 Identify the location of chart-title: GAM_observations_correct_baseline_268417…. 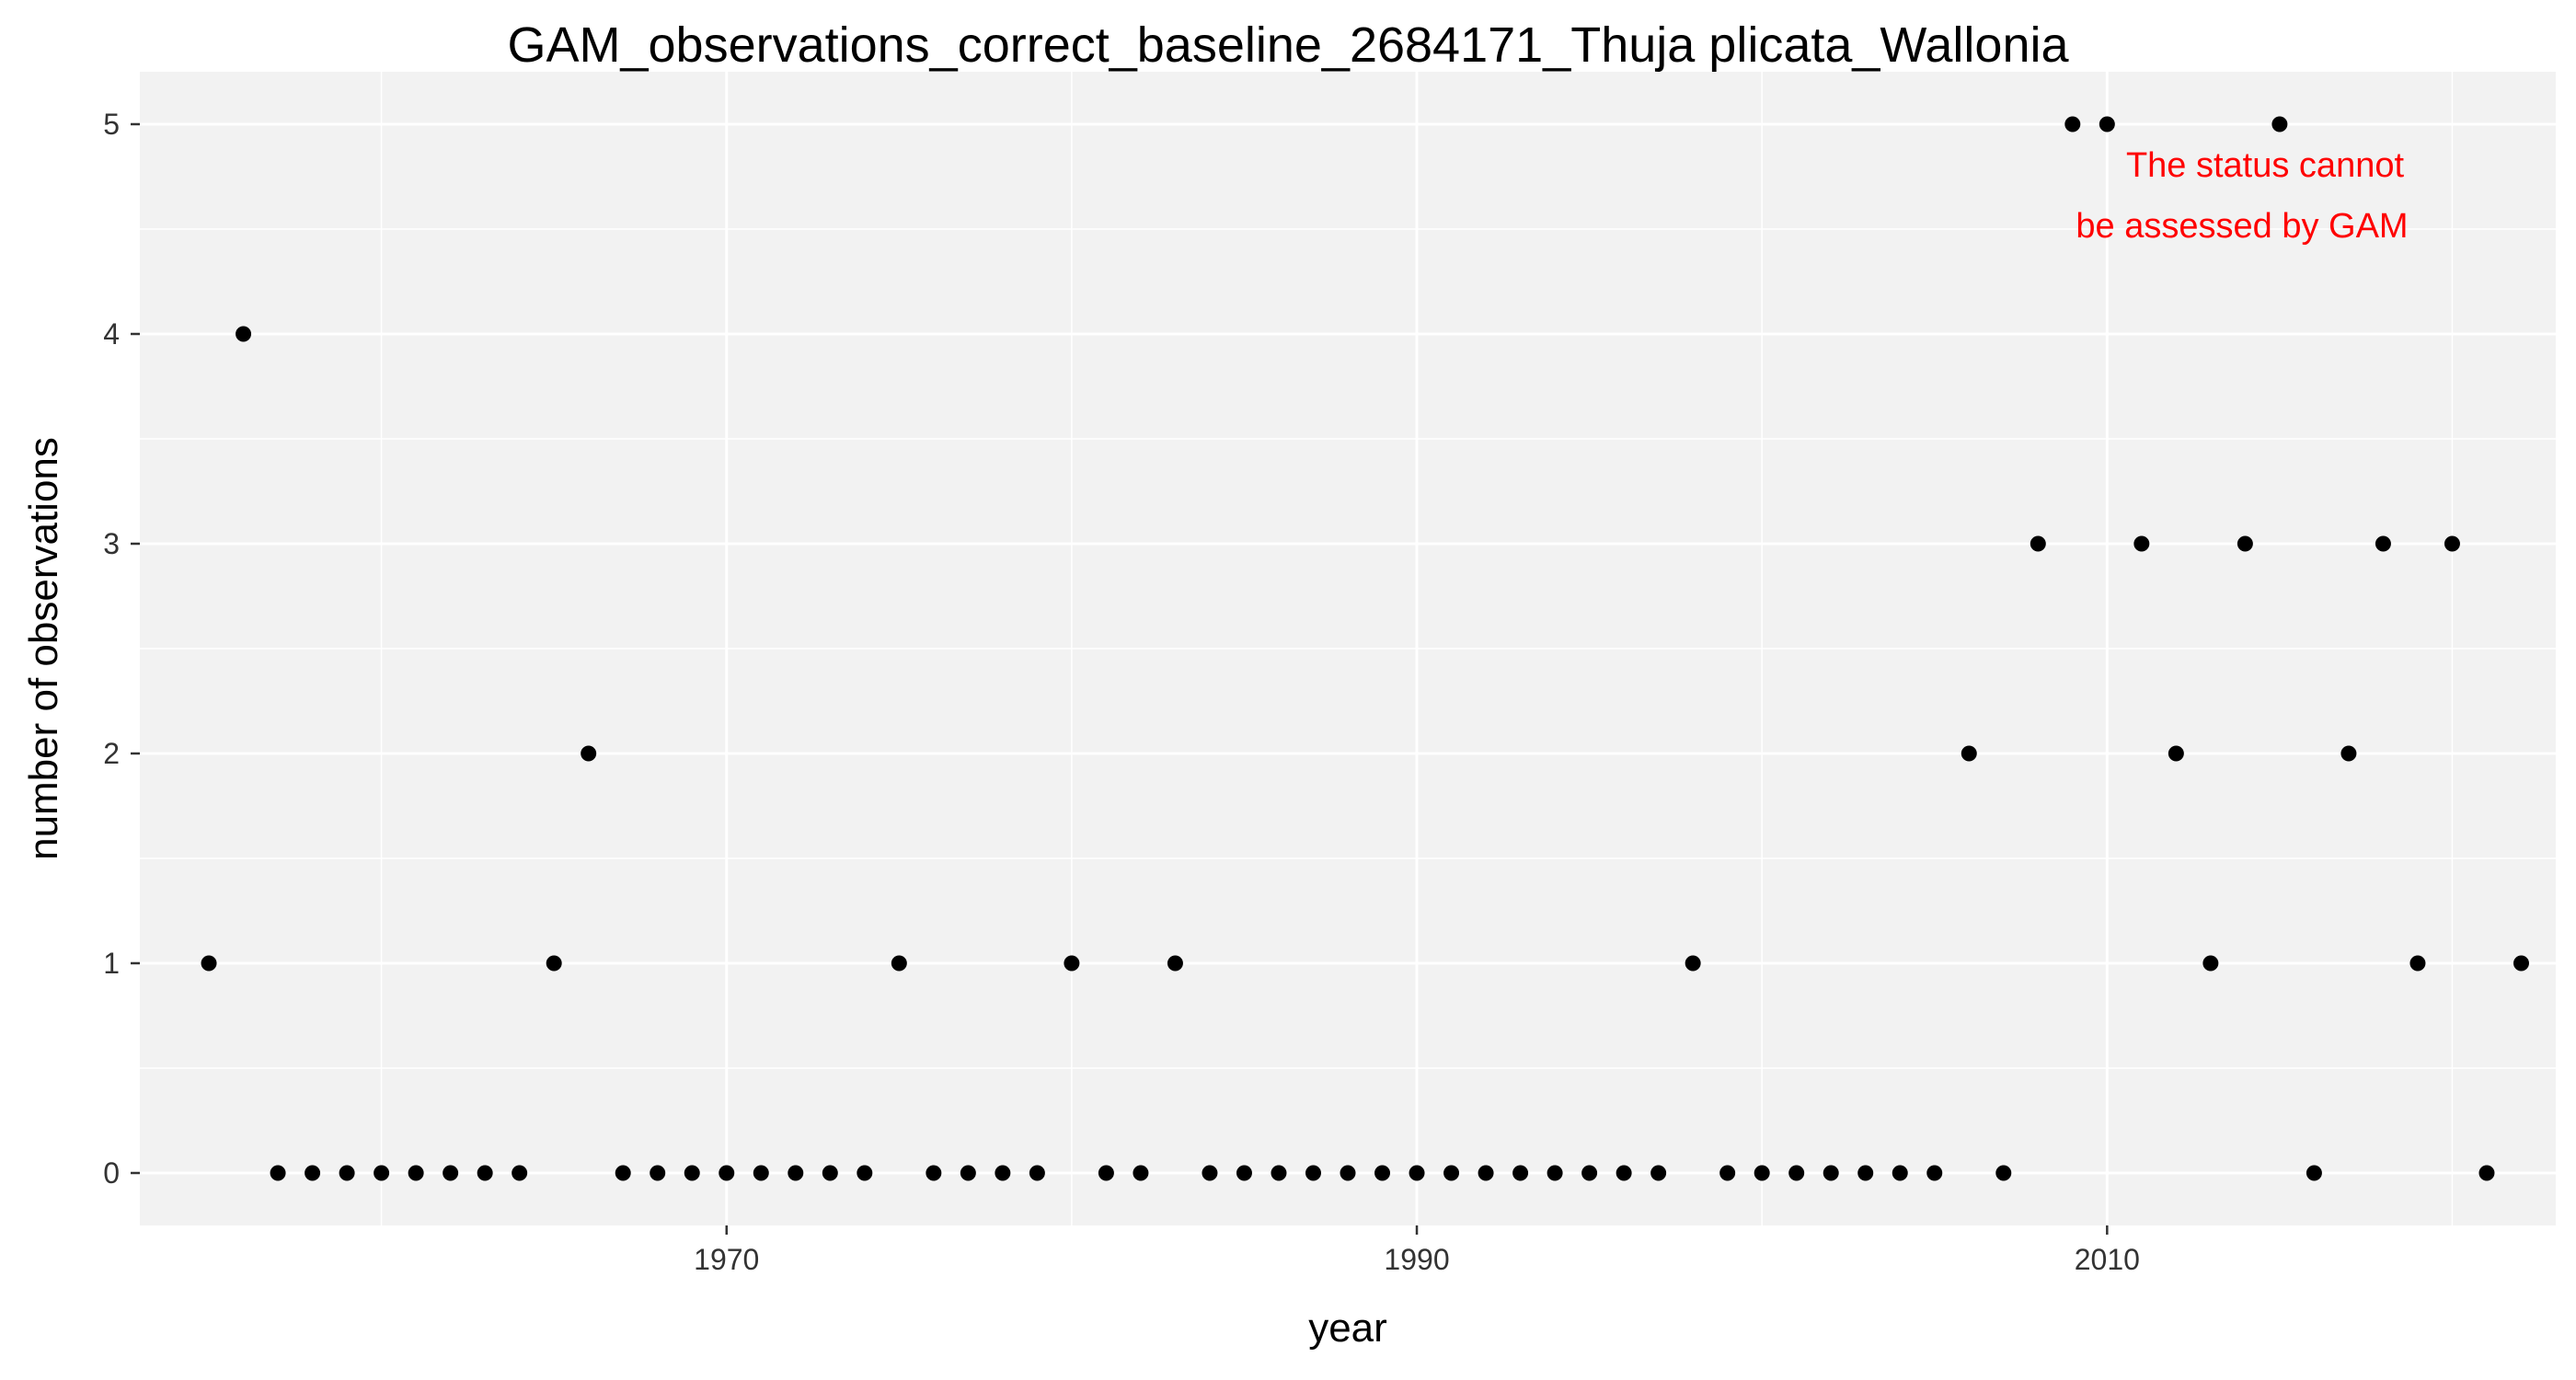
(1288, 45).